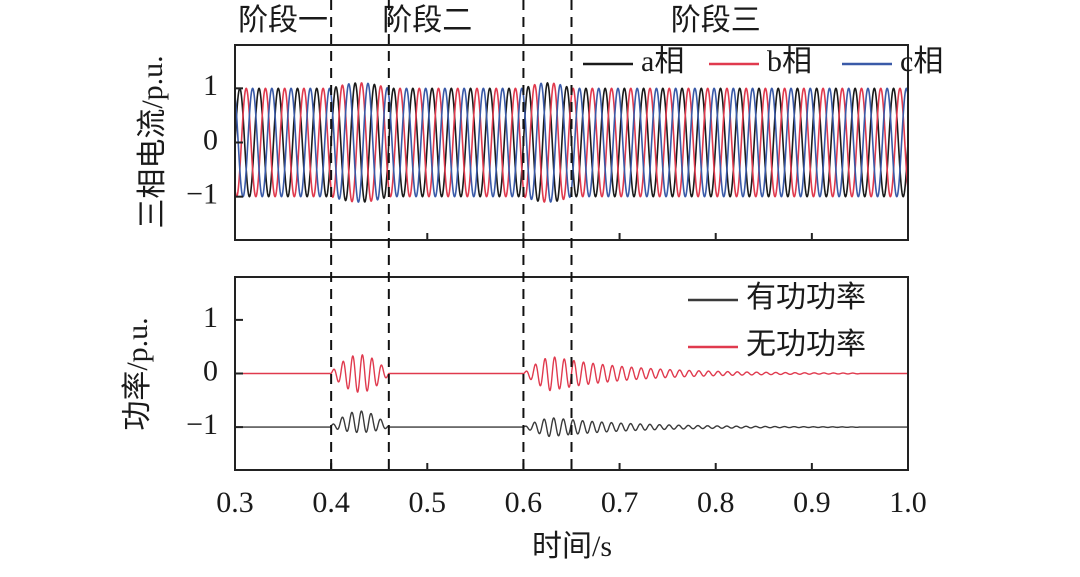  What do you see at coordinates (716, 20) in the screenshot?
I see `stage-label: 阶段三` at bounding box center [716, 20].